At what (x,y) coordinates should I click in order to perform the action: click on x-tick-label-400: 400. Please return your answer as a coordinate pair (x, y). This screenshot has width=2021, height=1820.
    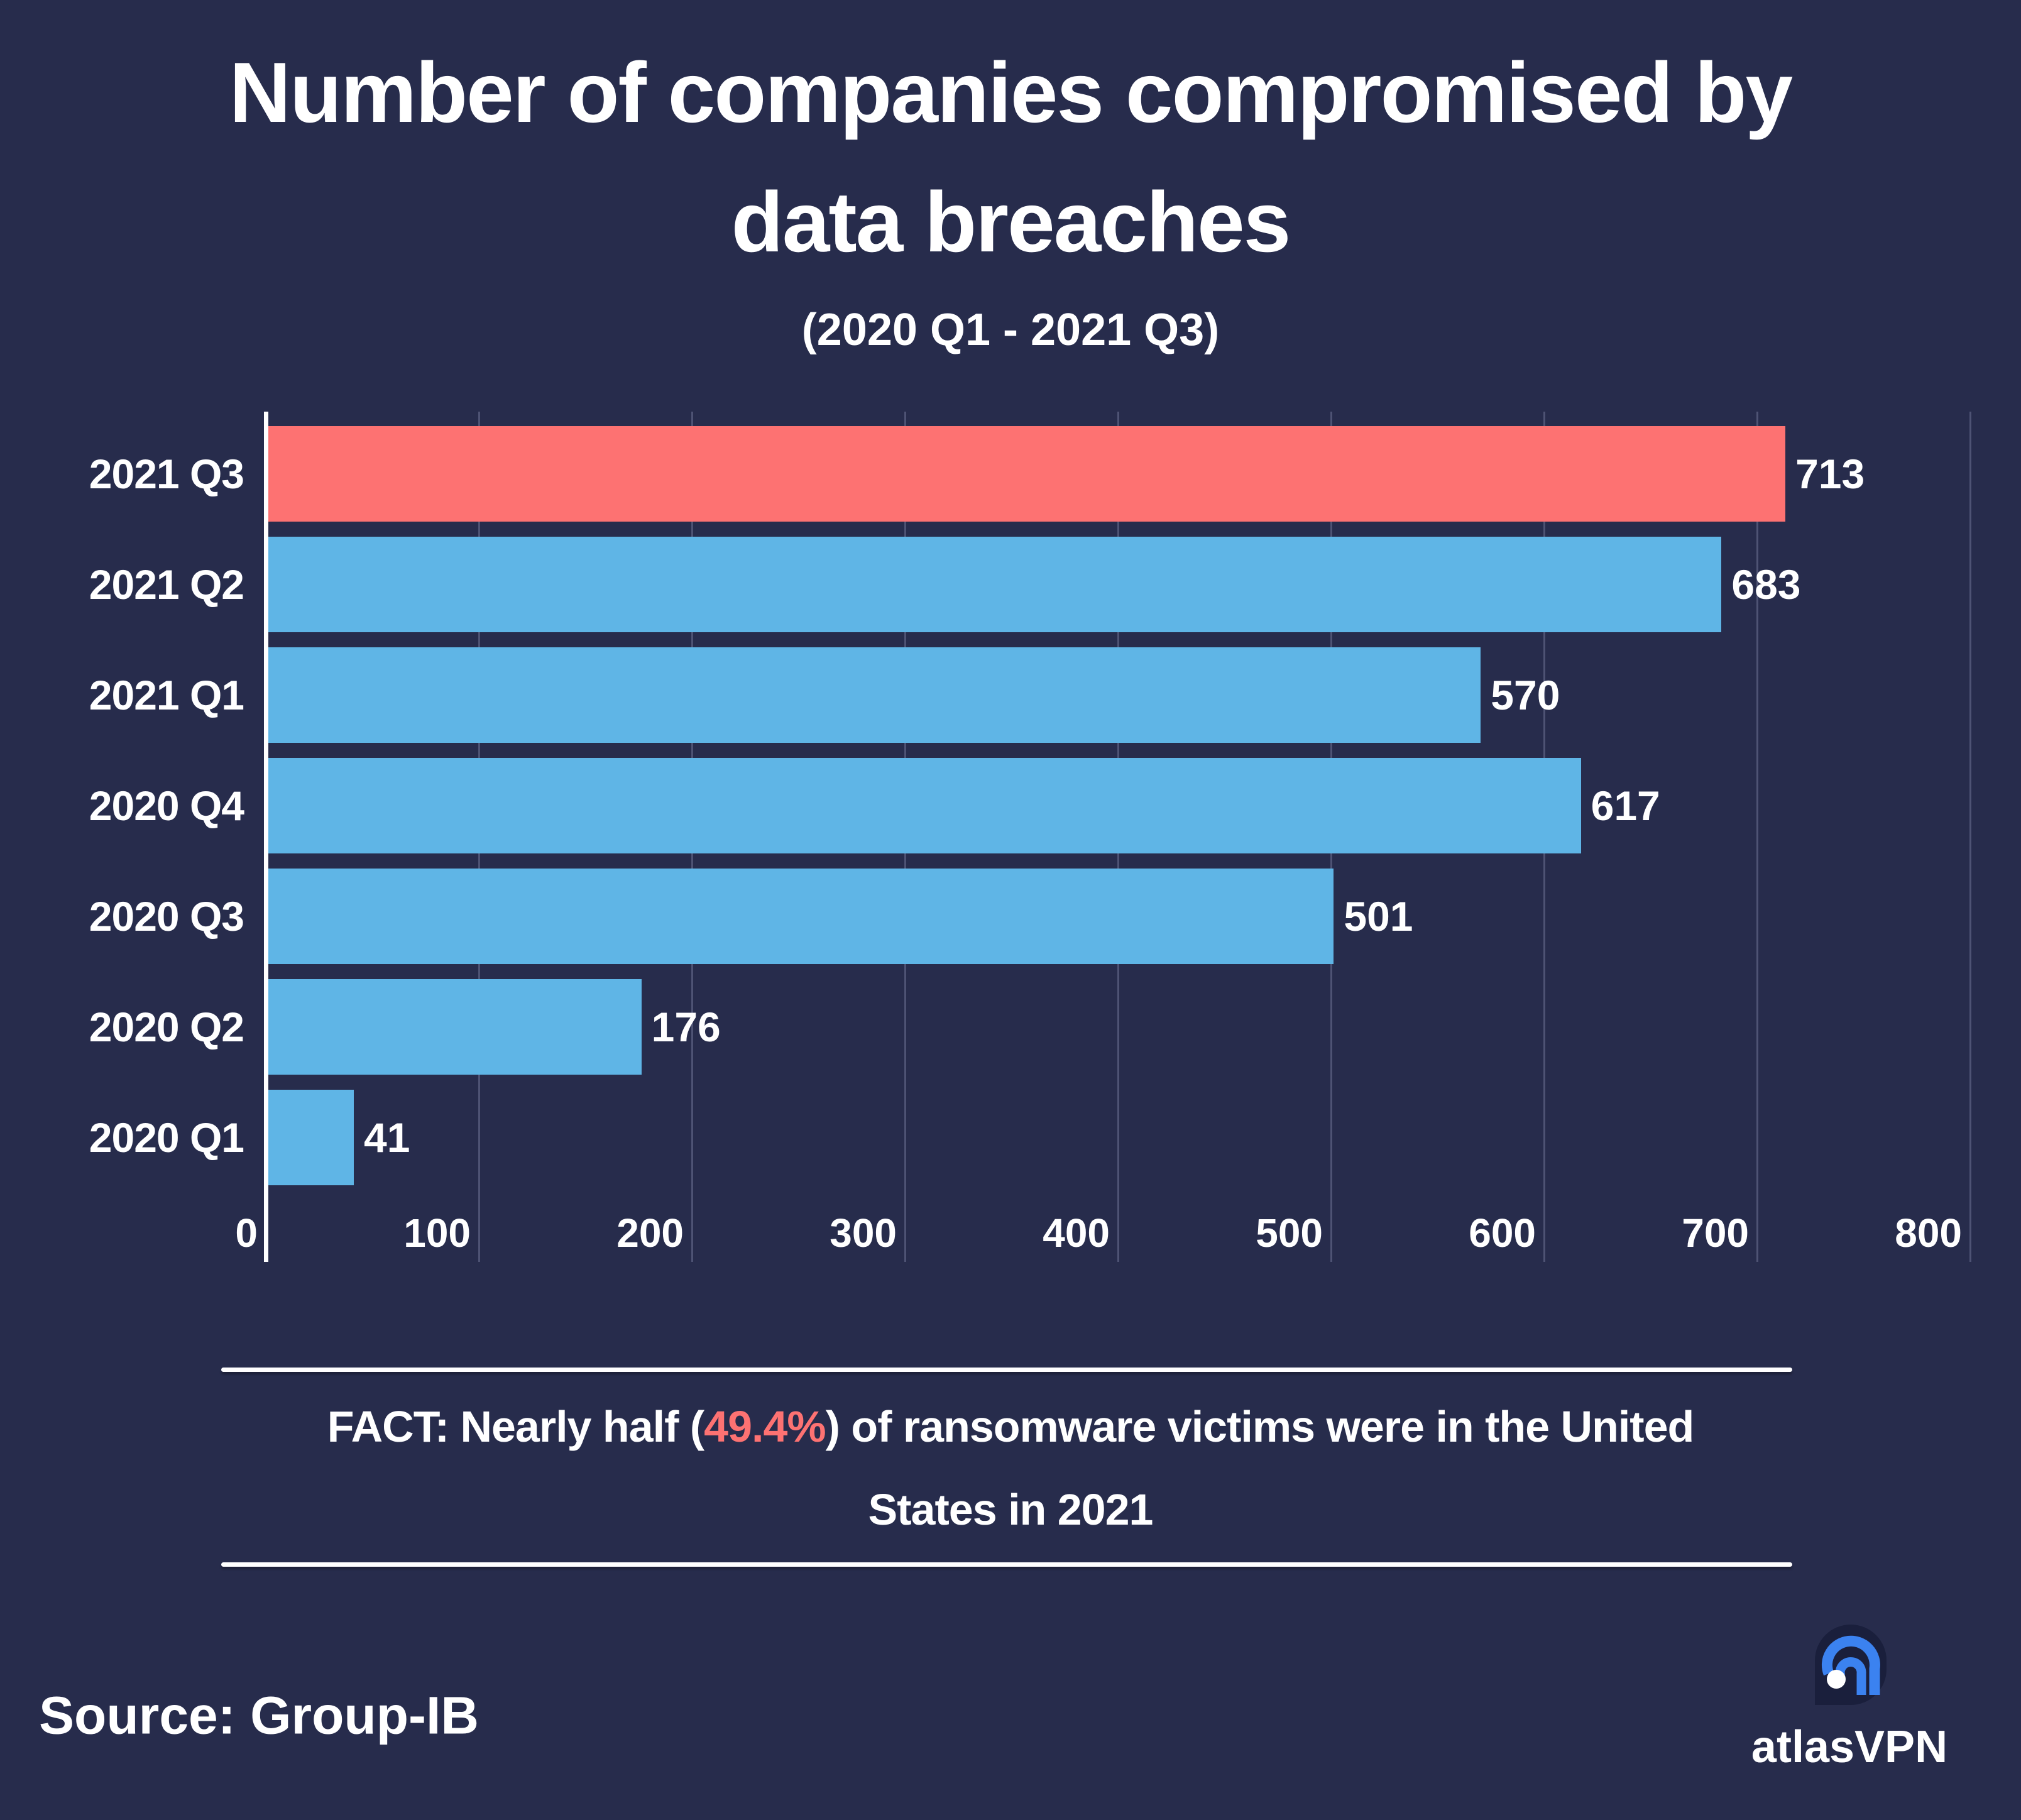
    Looking at the image, I should click on (1076, 1233).